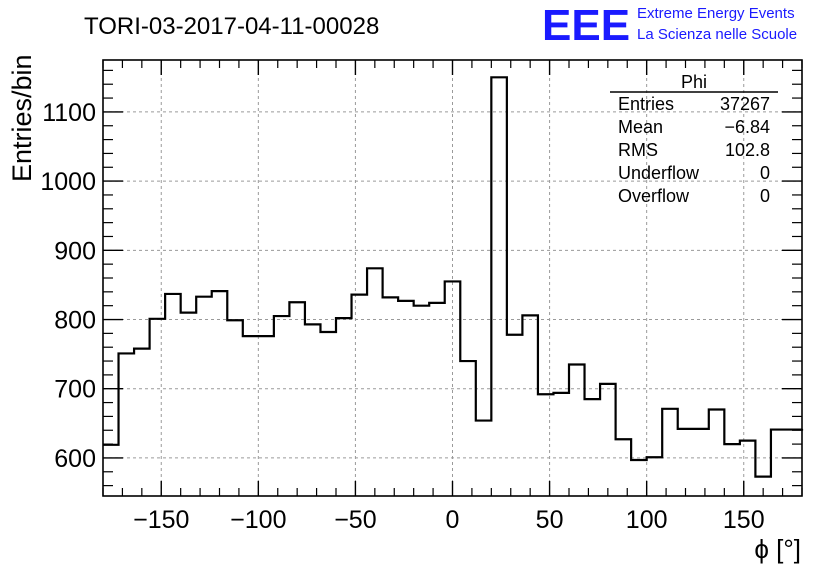 This screenshot has height=572, width=836. What do you see at coordinates (355, 520) in the screenshot?
I see `x-tick-label: −50` at bounding box center [355, 520].